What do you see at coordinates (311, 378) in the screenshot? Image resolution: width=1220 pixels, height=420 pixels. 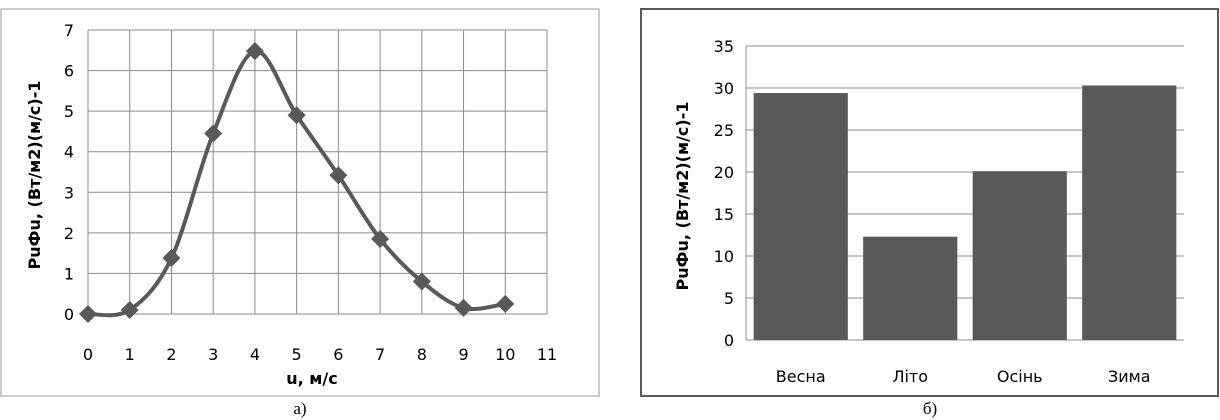 I see `x-axis-title: u, м/с` at bounding box center [311, 378].